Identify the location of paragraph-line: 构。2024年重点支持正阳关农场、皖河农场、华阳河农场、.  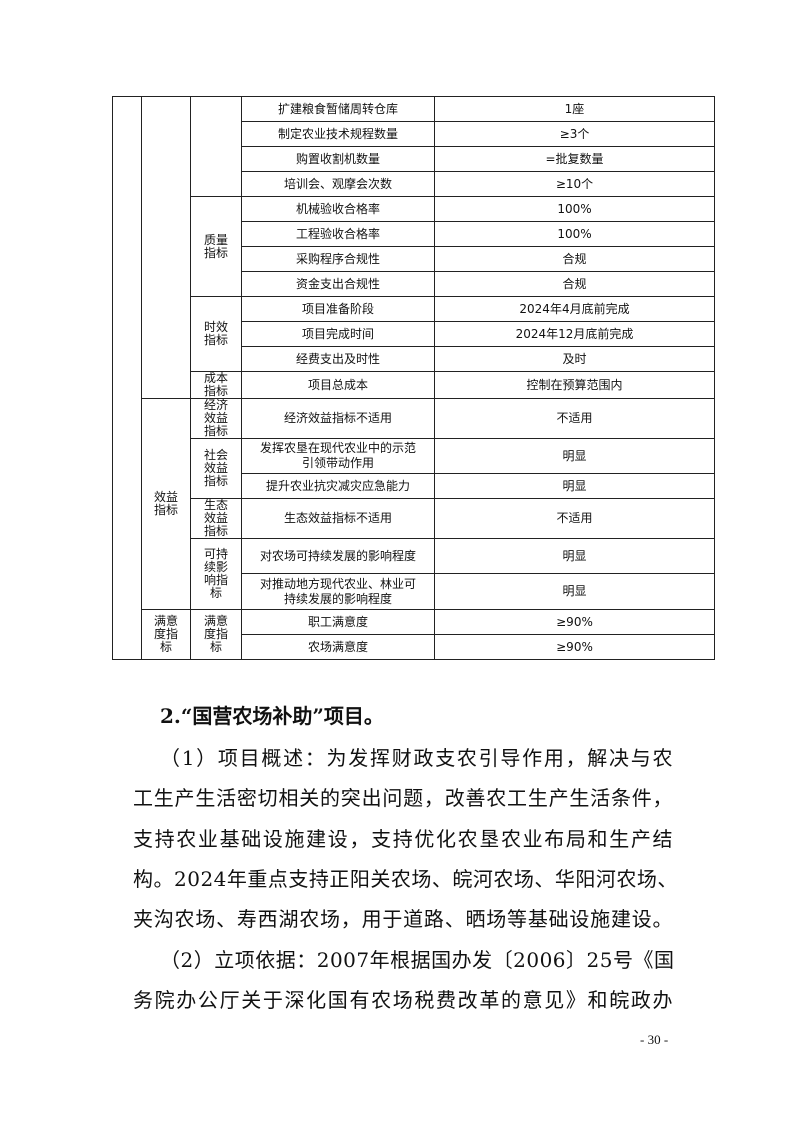
(405, 878).